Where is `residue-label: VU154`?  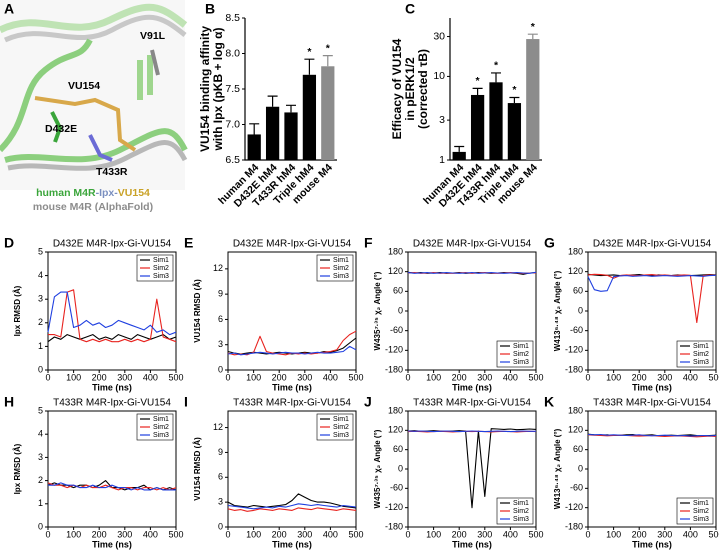
residue-label: VU154 is located at coordinates (84, 86).